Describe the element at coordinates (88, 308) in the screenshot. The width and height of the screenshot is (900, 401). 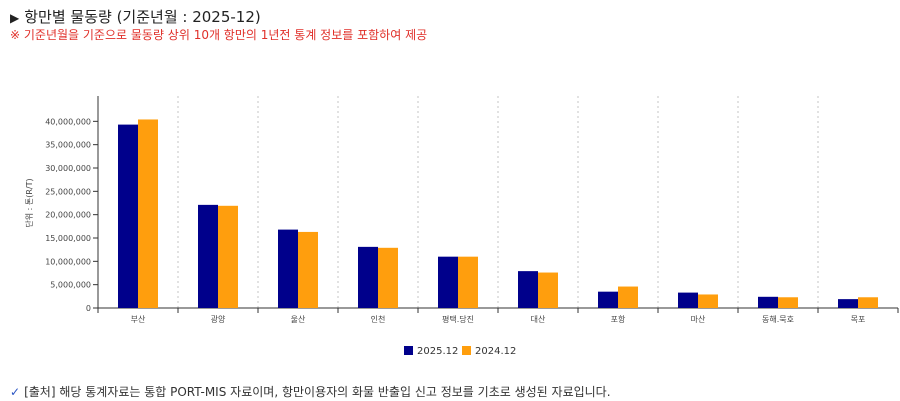
I see `y-tick-label: 0` at that location.